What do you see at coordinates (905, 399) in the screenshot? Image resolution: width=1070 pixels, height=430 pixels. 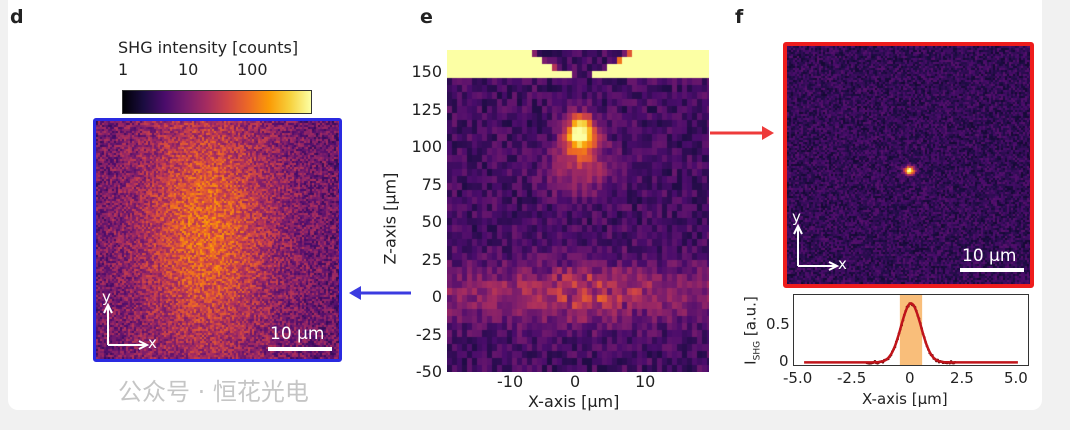 I see `x-axis-label-f: X-axis [µm]` at bounding box center [905, 399].